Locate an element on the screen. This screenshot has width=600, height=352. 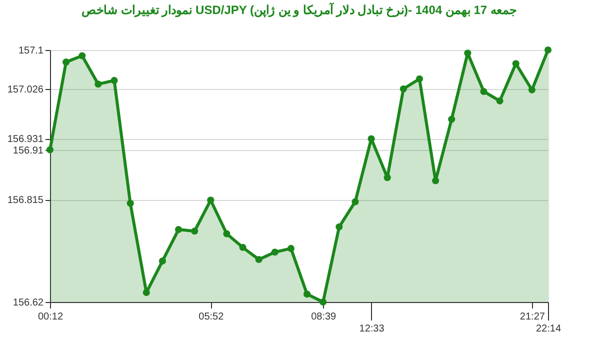
x-tick-label: 00:12 is located at coordinates (51, 317).